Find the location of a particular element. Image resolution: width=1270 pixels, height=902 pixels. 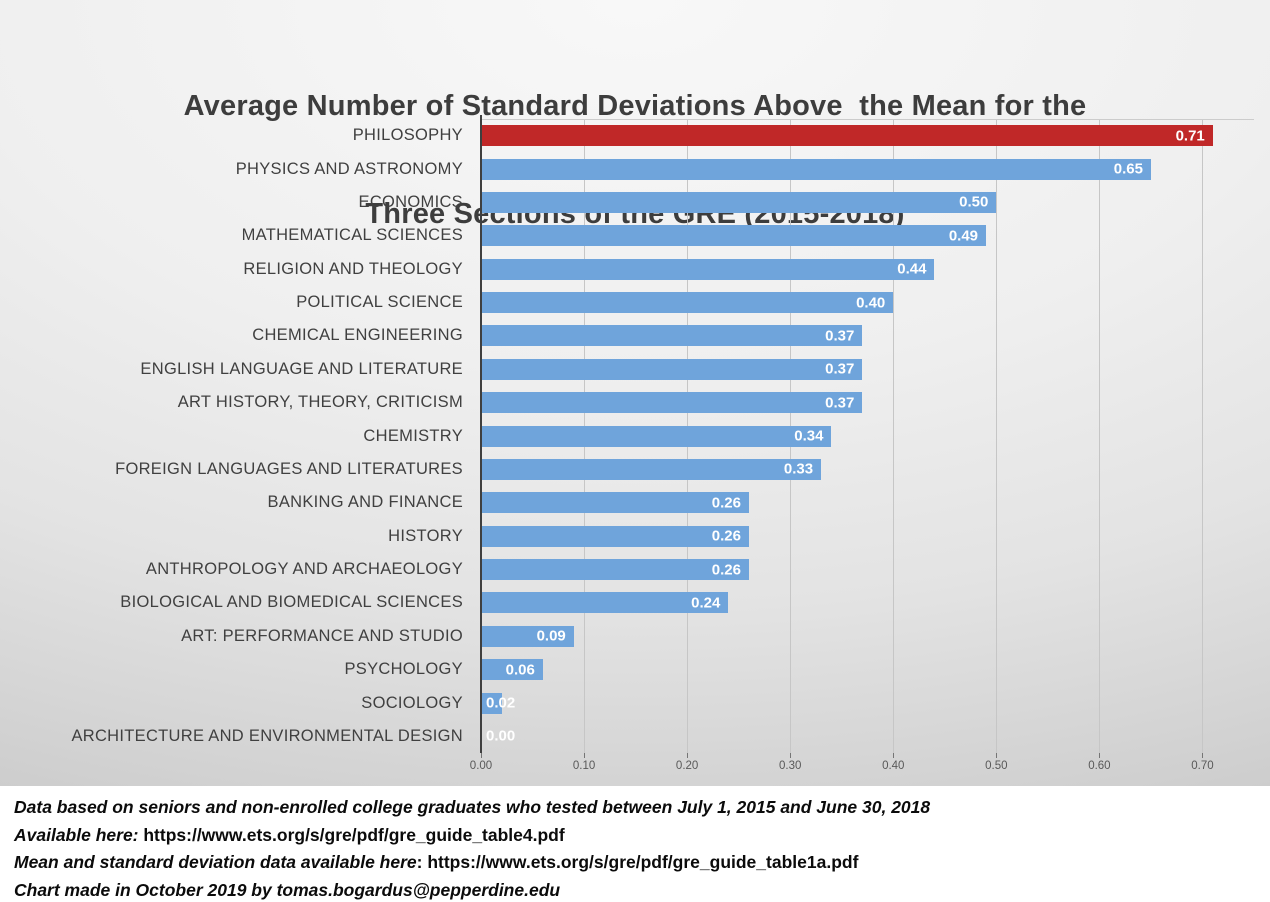

category-label: MATHEMATICAL SCIENCES is located at coordinates (352, 235).